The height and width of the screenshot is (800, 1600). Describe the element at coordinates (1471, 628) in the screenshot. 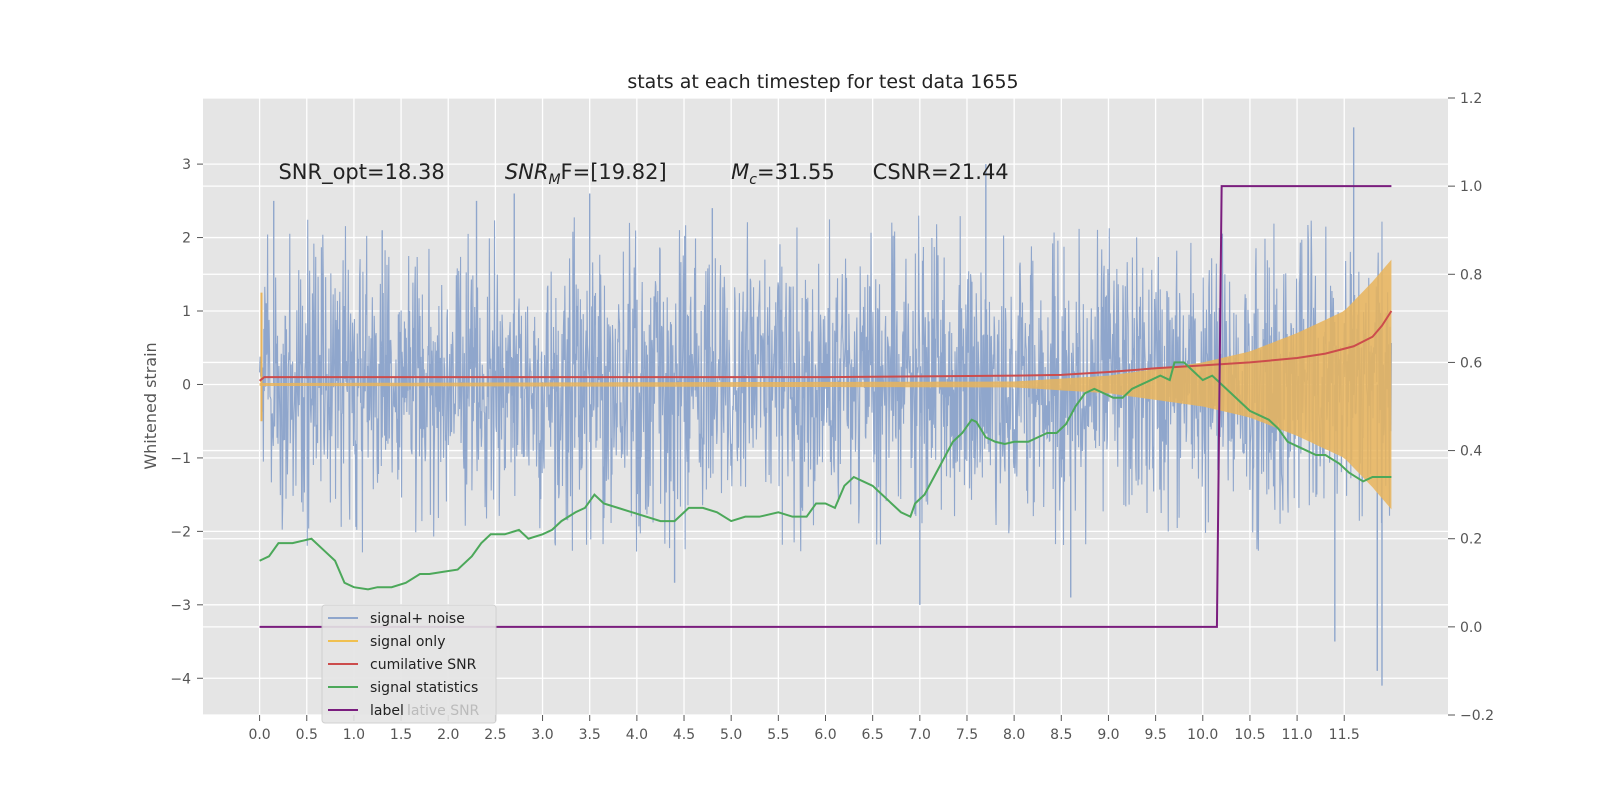

I see `y2-tick-label: 0.0` at that location.